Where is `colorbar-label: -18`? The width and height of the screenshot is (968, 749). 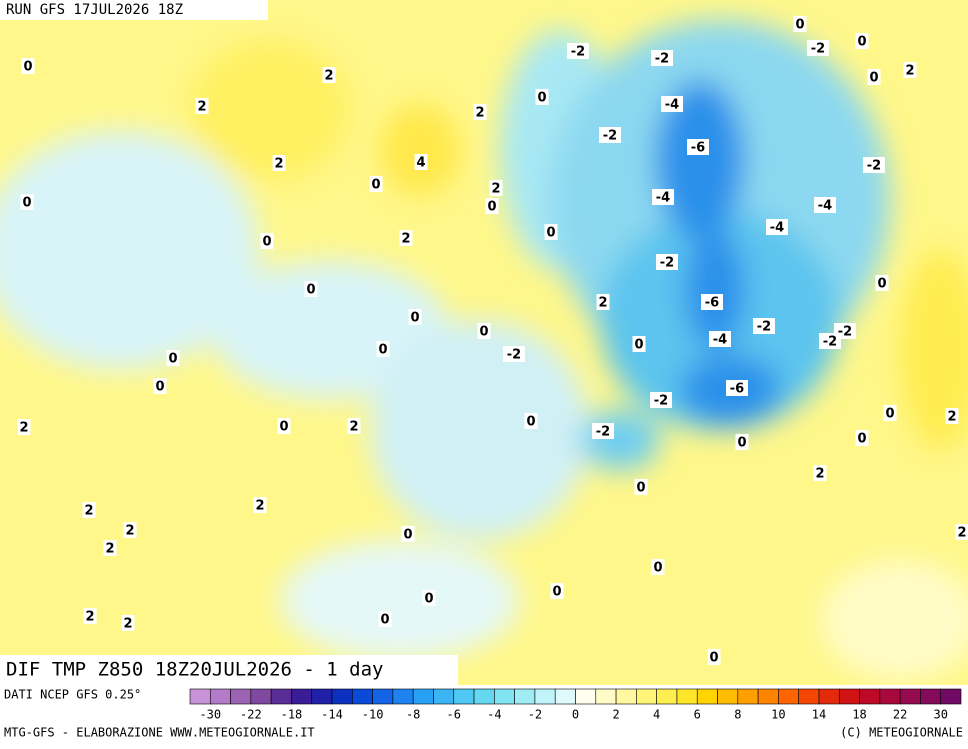 colorbar-label: -18 is located at coordinates (292, 715).